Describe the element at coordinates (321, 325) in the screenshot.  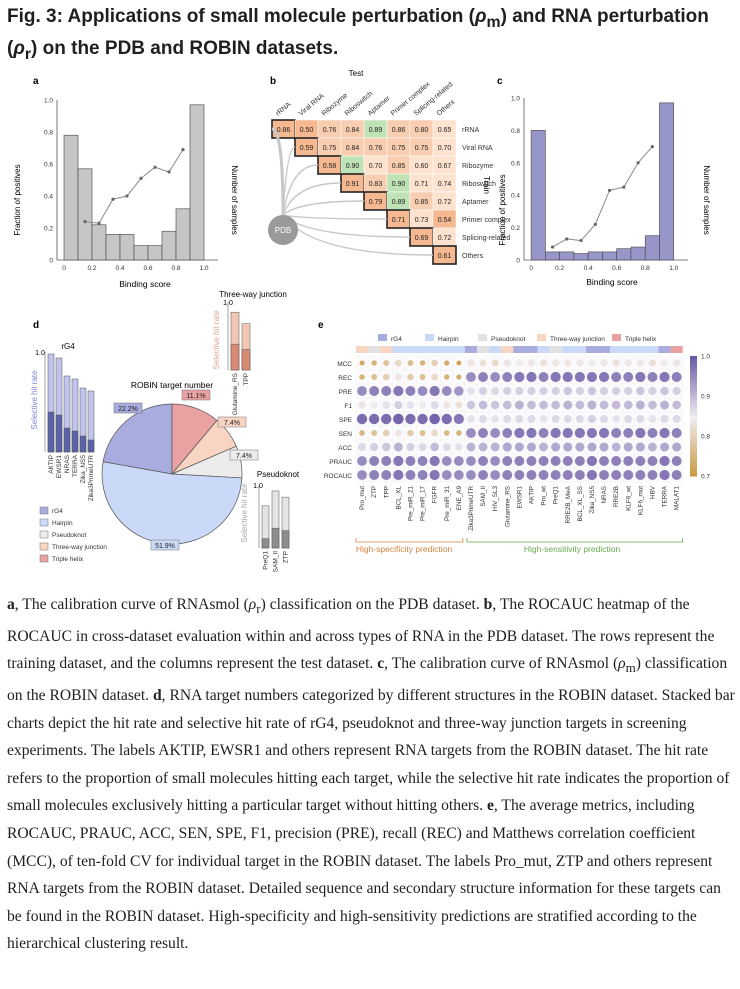
I see `panel-e-label: e` at that location.